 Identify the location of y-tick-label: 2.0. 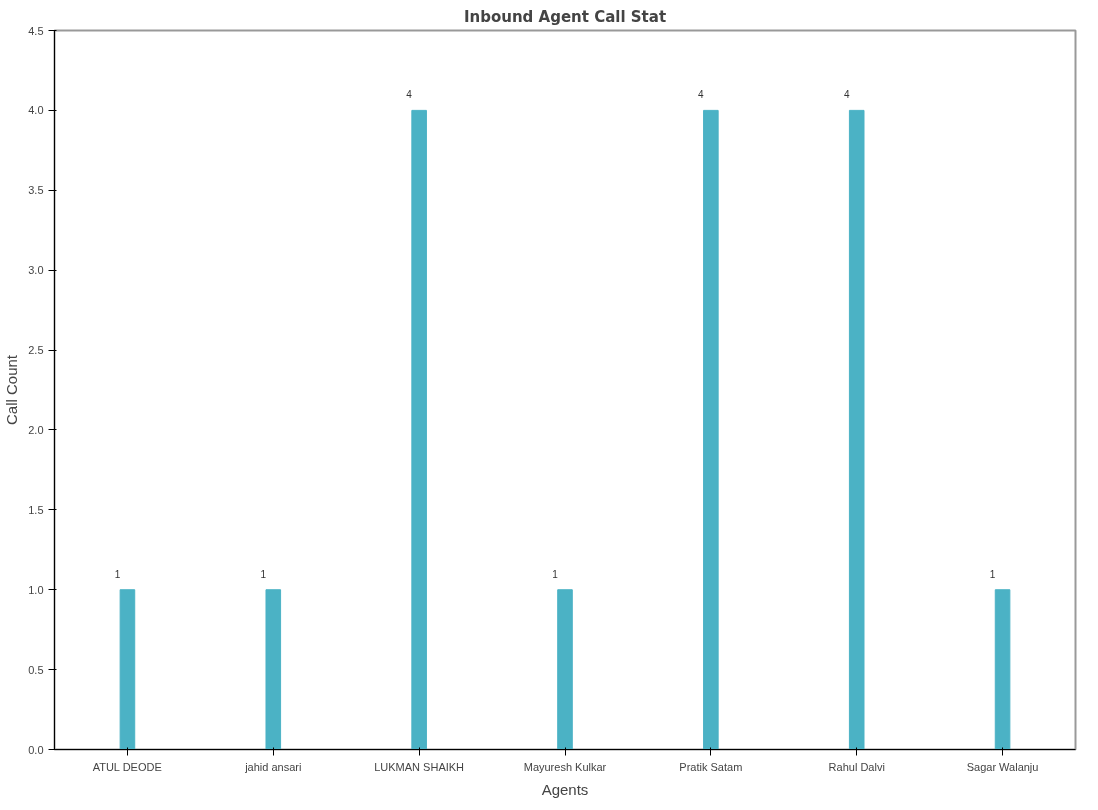
(36, 429).